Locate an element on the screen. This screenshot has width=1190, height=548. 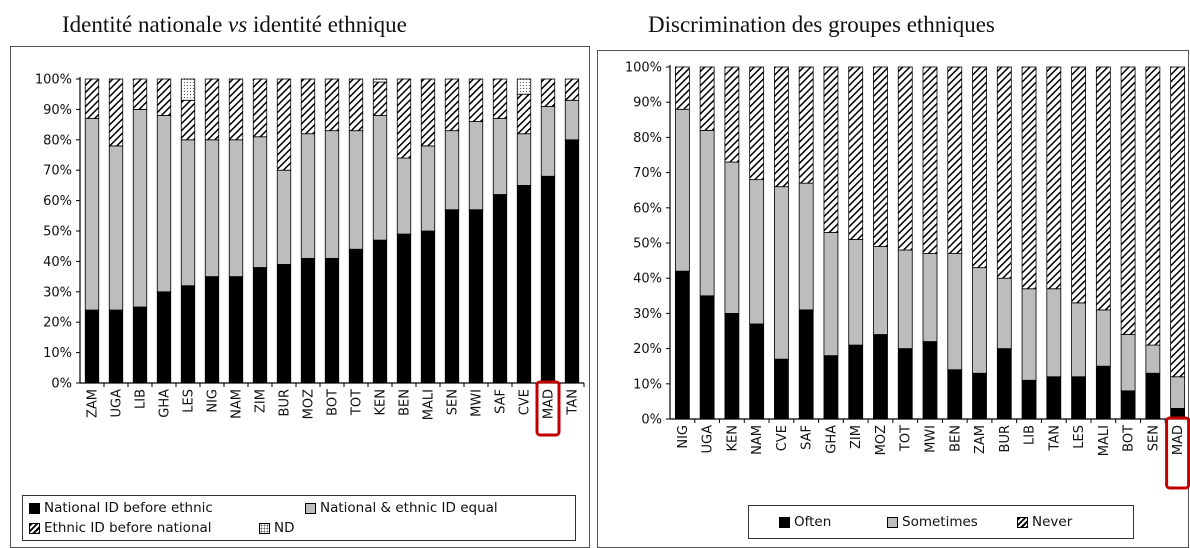
legend-item-never: Never is located at coordinates (1044, 522).